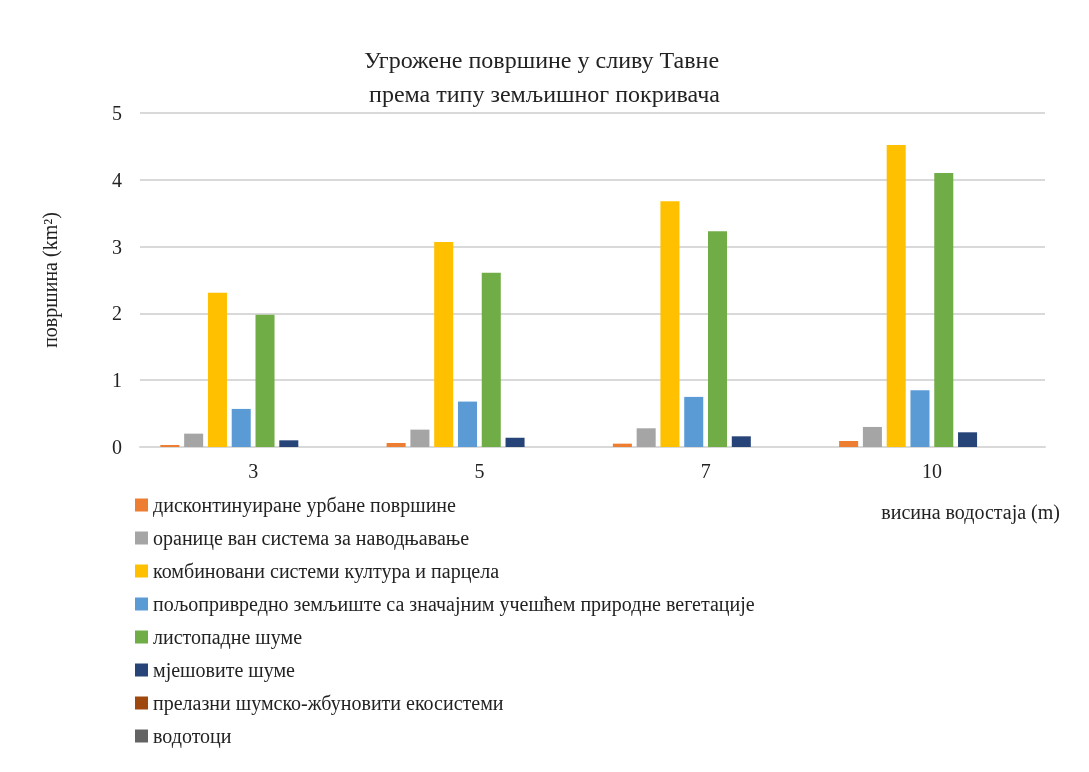 This screenshot has width=1089, height=772. What do you see at coordinates (50, 280) in the screenshot?
I see `y-axis-title: површина (km²)` at bounding box center [50, 280].